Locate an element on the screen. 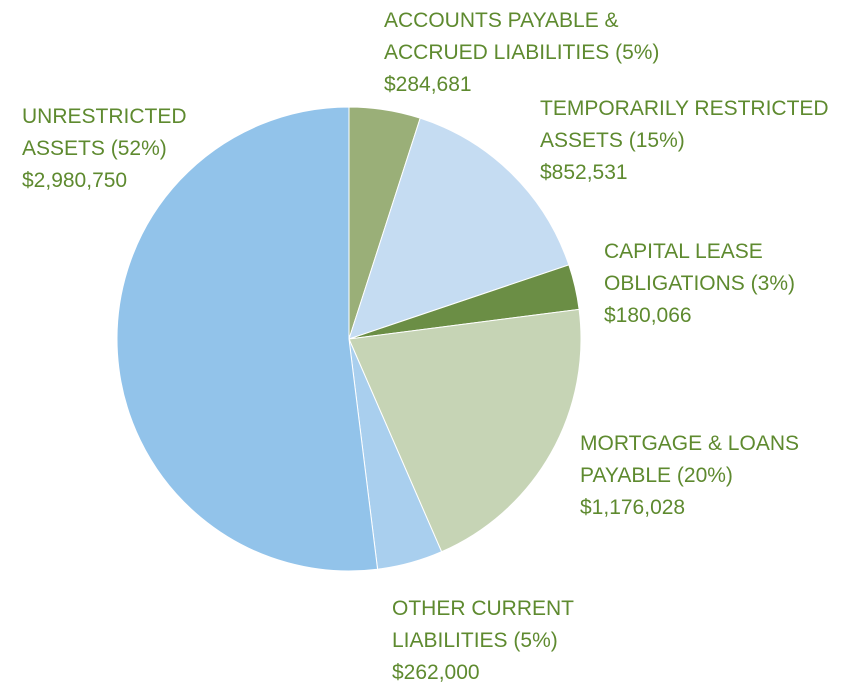 The image size is (859, 690). label-line: PAYABLE (20%) is located at coordinates (689, 476).